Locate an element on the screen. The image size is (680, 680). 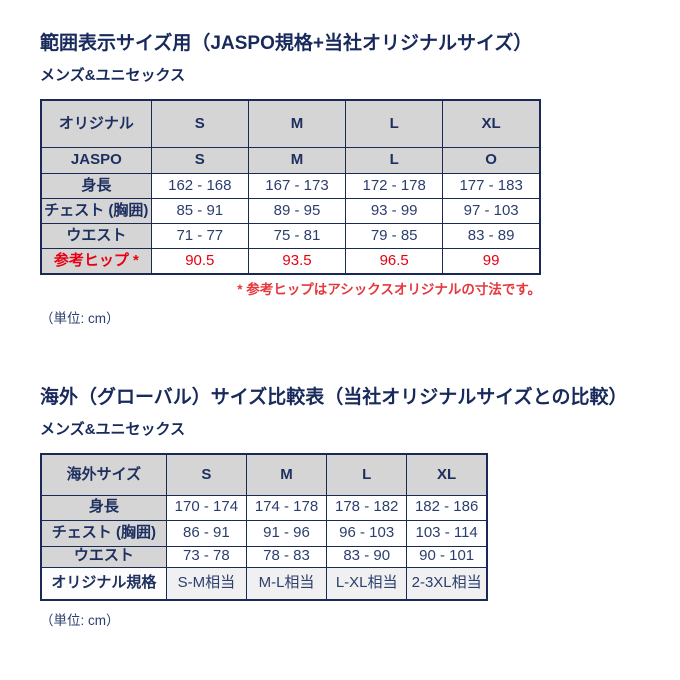
col-header-jaspo: JASPO is located at coordinates (96, 160).